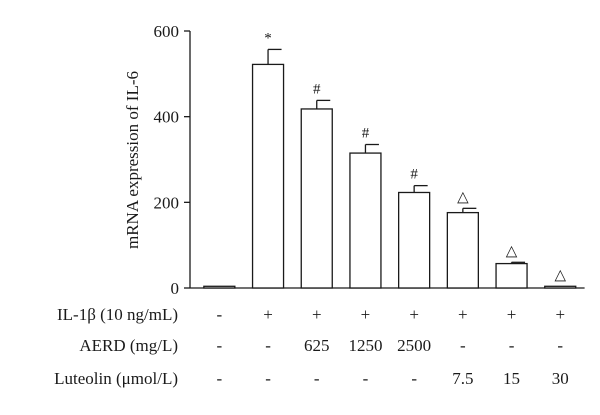 The width and height of the screenshot is (600, 415). I want to click on treatment-cell: 7.5, so click(462, 378).